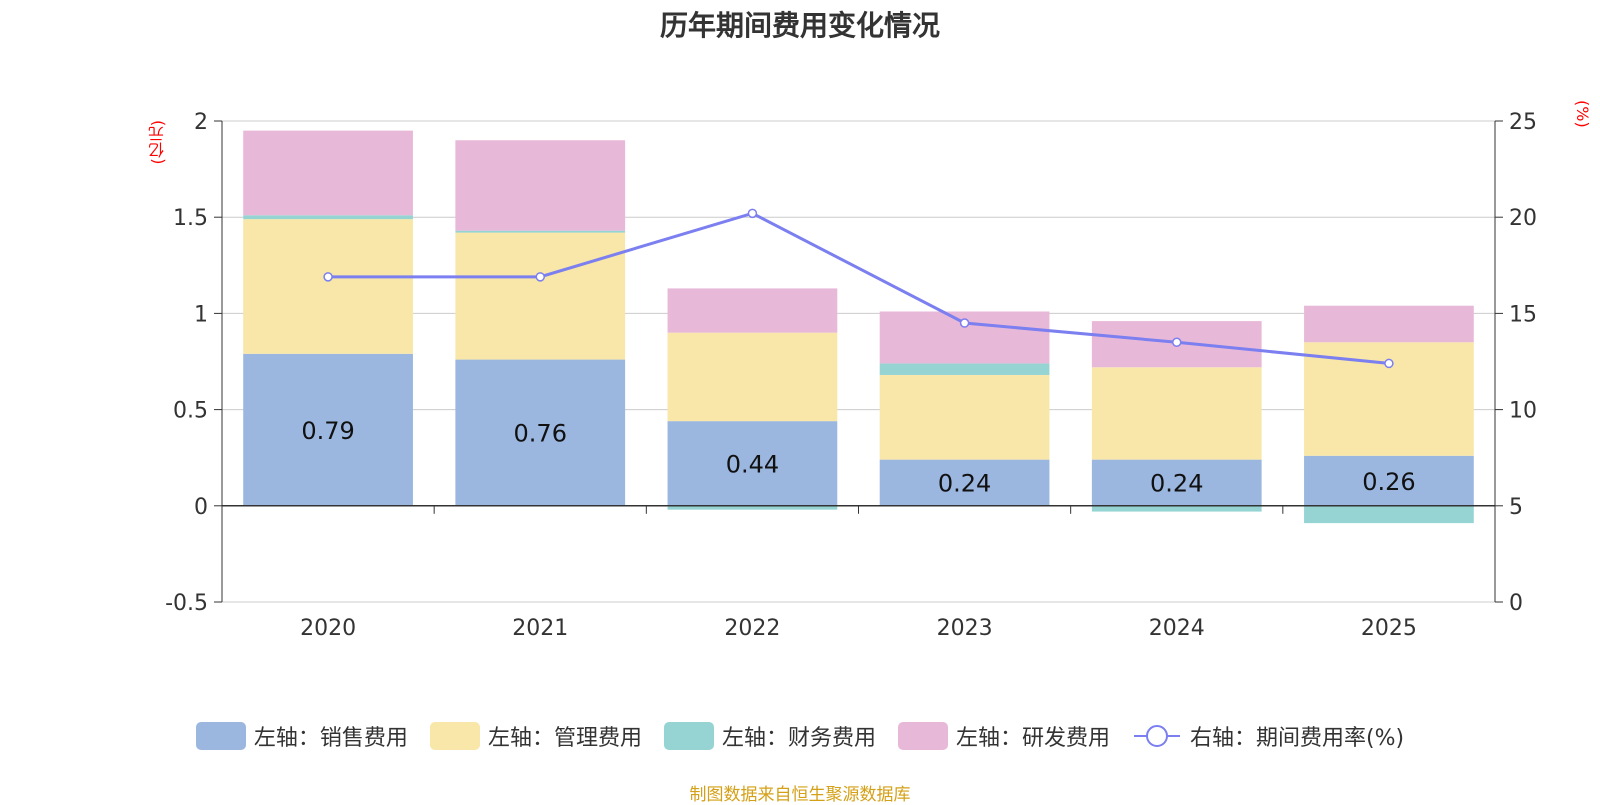 The width and height of the screenshot is (1600, 805). I want to click on chart-title: 历年期间费用变化情况, so click(799, 25).